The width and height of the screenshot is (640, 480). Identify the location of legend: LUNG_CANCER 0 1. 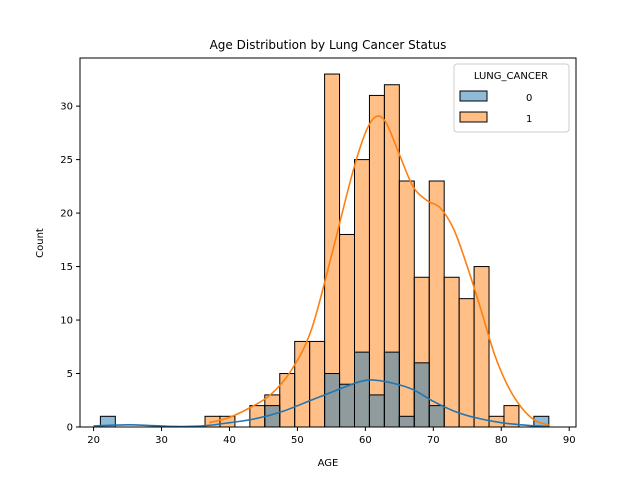
(511, 98).